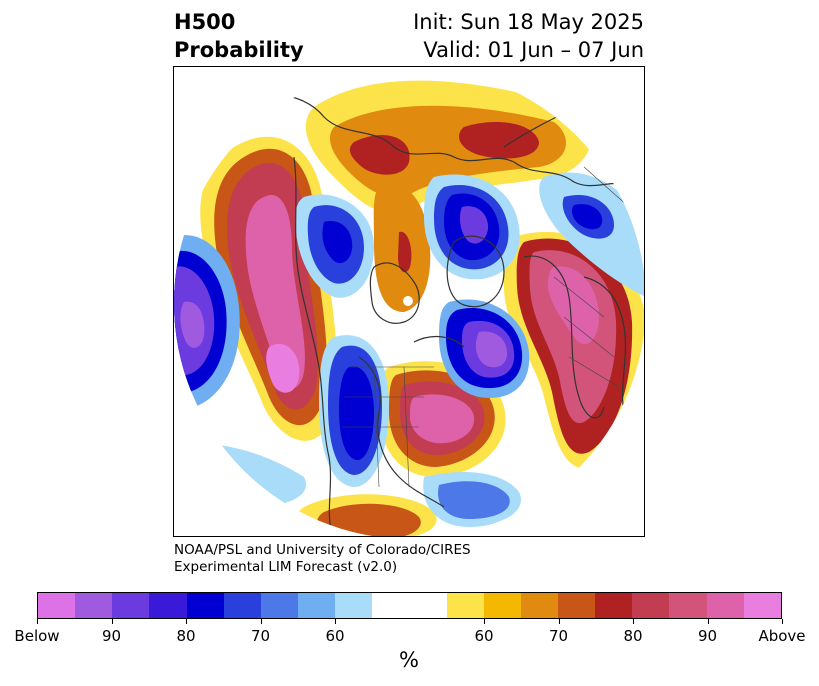 The image size is (819, 686). I want to click on below-arctic-siberia, so click(484, 348).